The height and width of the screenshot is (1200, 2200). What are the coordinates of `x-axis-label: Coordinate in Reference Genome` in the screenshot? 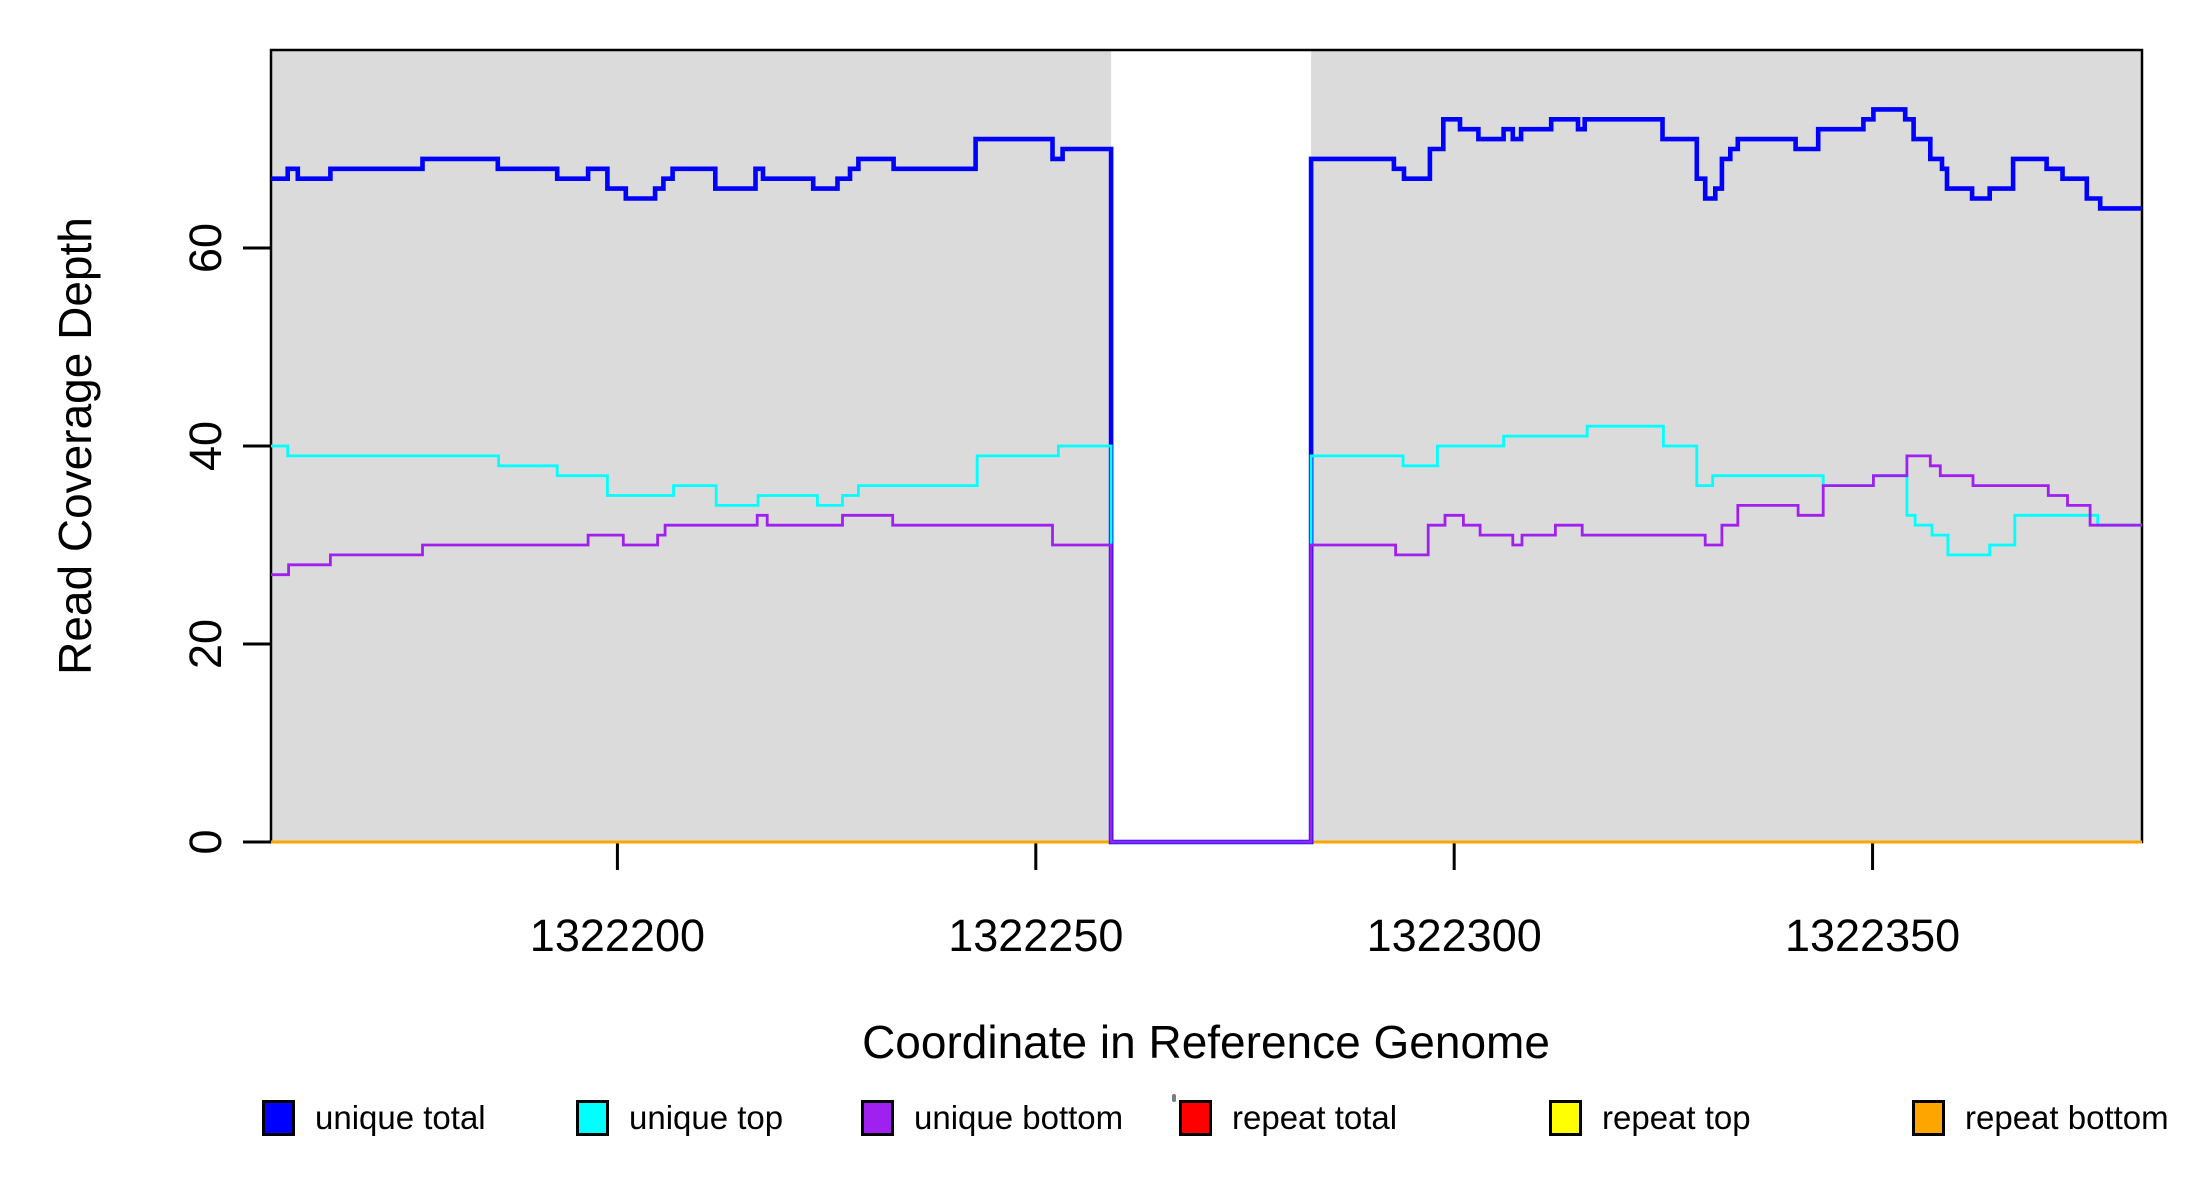 It's located at (1206, 1042).